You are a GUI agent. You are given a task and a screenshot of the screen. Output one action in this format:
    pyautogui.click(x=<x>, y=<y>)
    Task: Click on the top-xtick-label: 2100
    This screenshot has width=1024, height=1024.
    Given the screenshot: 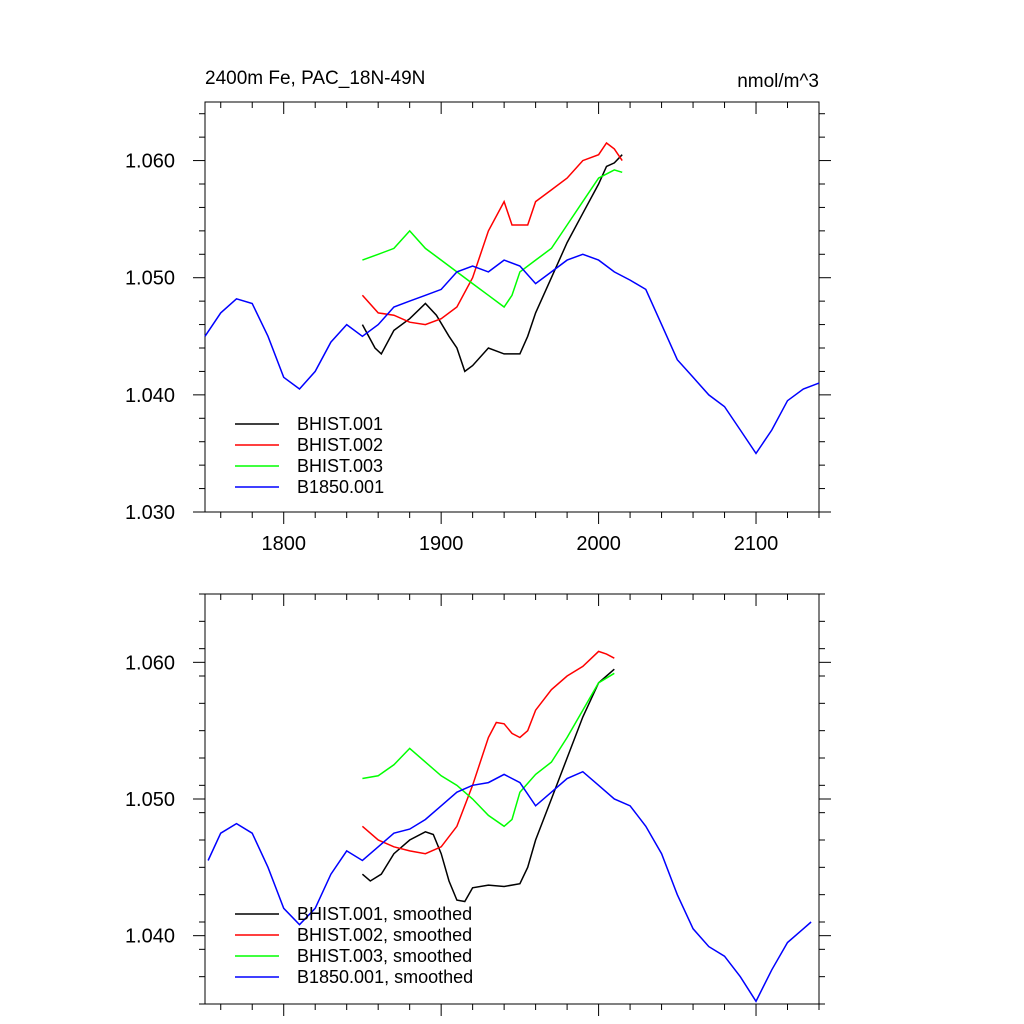 What is the action you would take?
    pyautogui.click(x=756, y=544)
    